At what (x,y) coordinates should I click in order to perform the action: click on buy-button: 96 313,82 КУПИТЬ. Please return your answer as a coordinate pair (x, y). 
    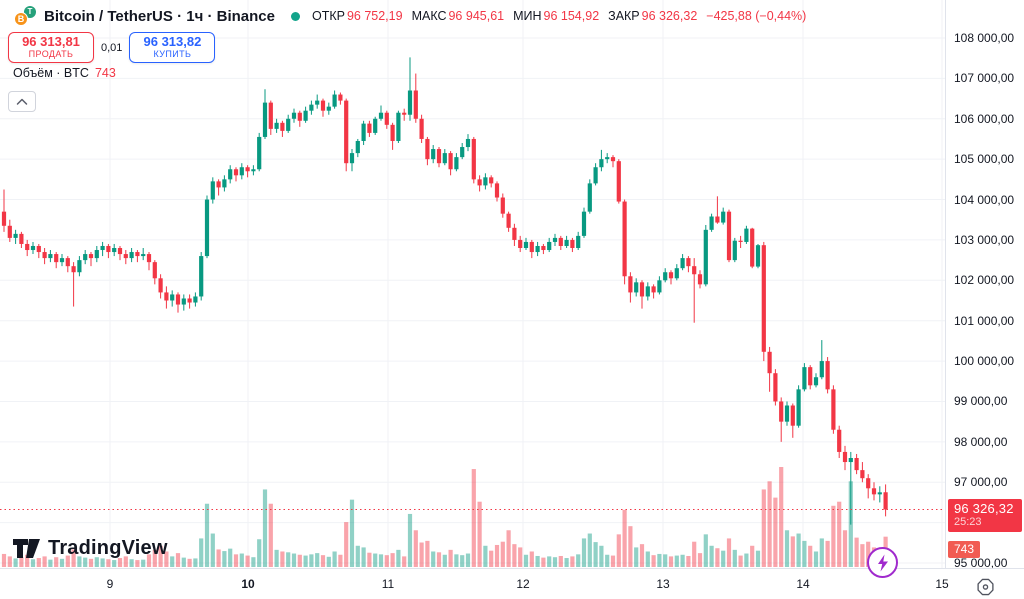
    Looking at the image, I should click on (172, 47).